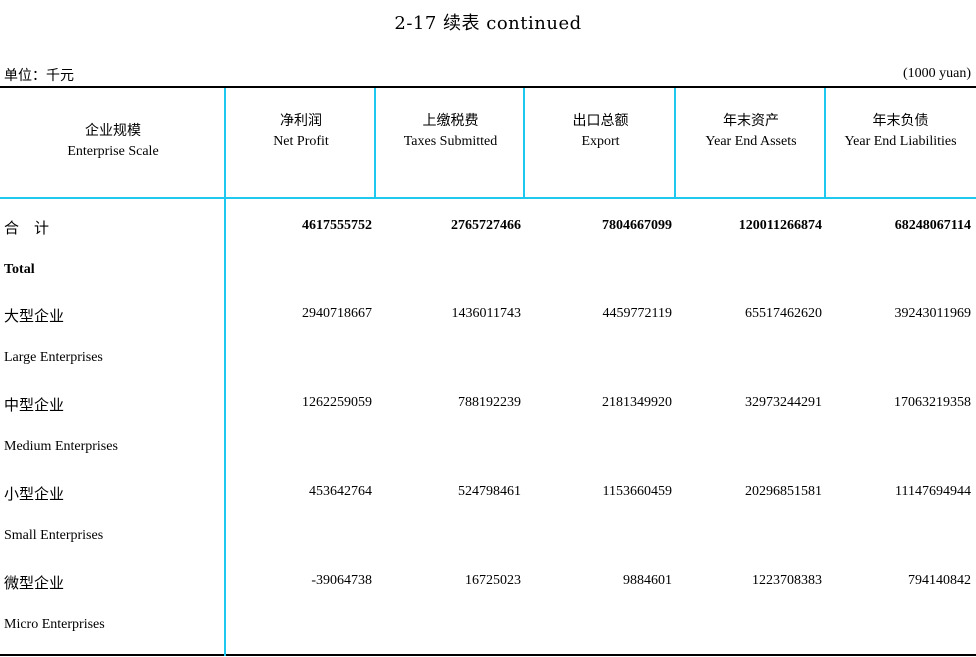 The height and width of the screenshot is (657, 976). I want to click on table-cell: 1262259059, so click(337, 402).